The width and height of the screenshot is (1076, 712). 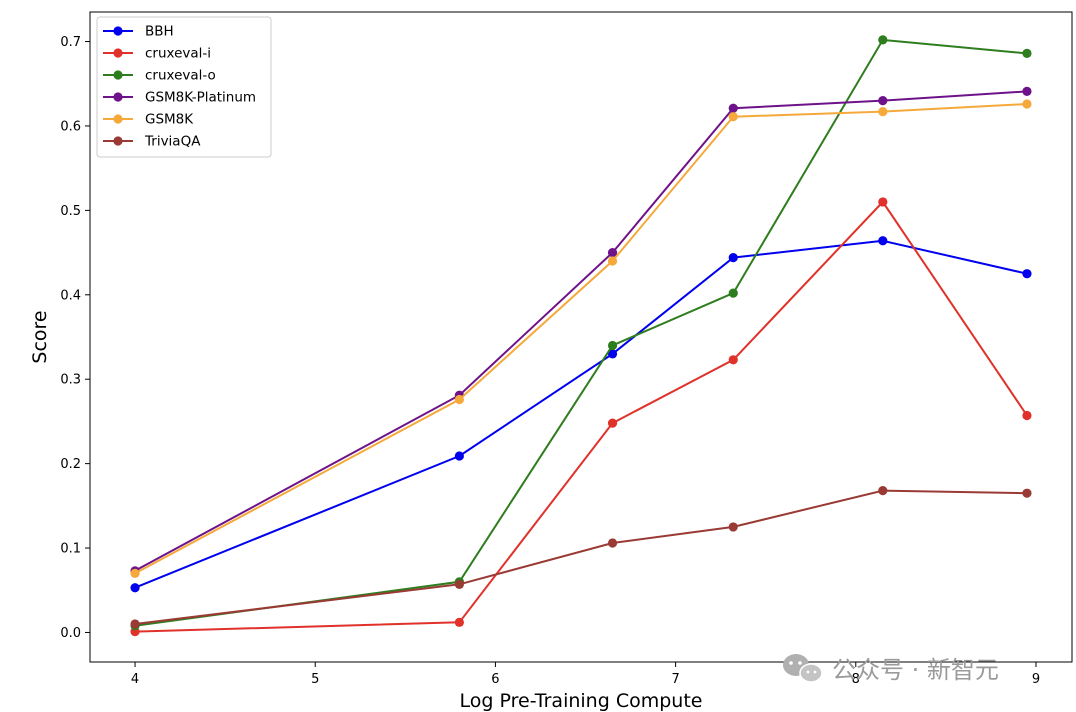 I want to click on y-tick-label: 0.1, so click(x=70, y=549).